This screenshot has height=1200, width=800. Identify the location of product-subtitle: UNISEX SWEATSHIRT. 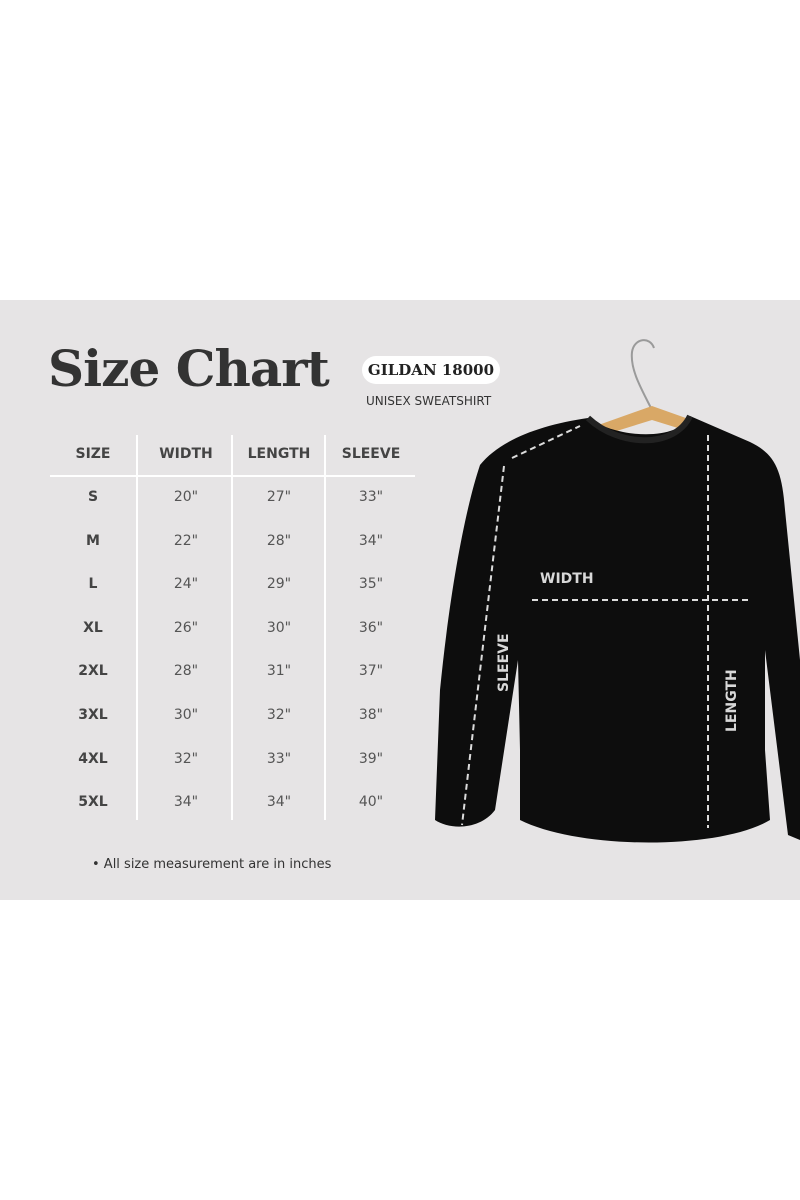
(429, 401).